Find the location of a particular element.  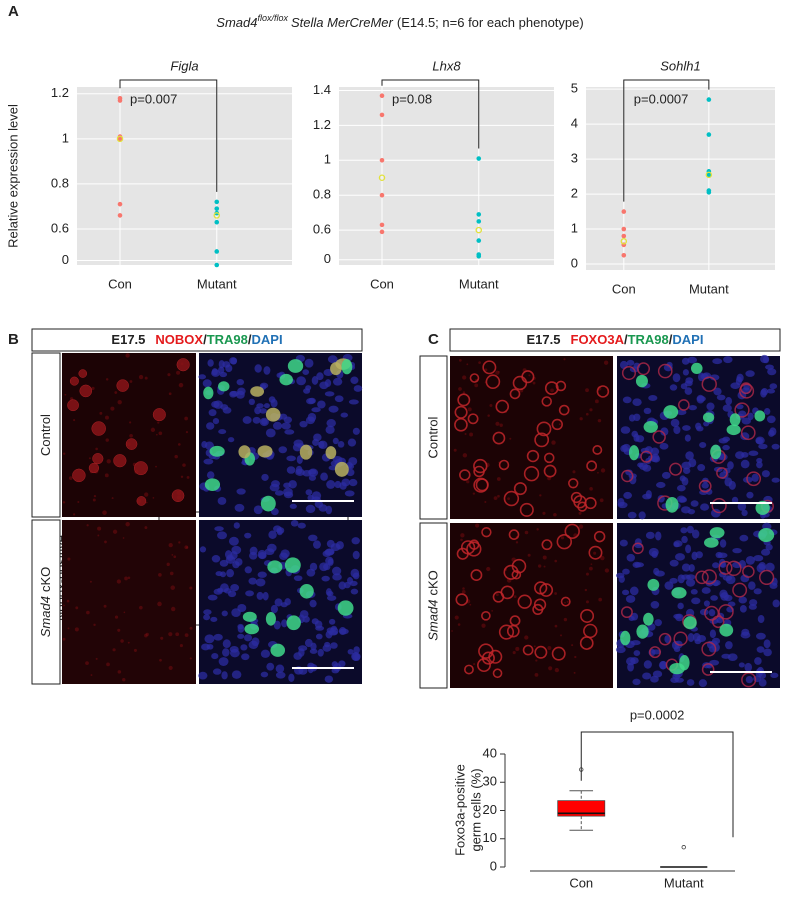

p-value: p=0.08 is located at coordinates (412, 98).